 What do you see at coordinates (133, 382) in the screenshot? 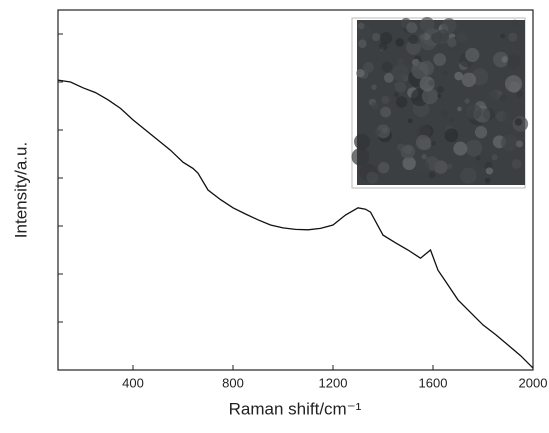
I see `x-tick-label: 400` at bounding box center [133, 382].